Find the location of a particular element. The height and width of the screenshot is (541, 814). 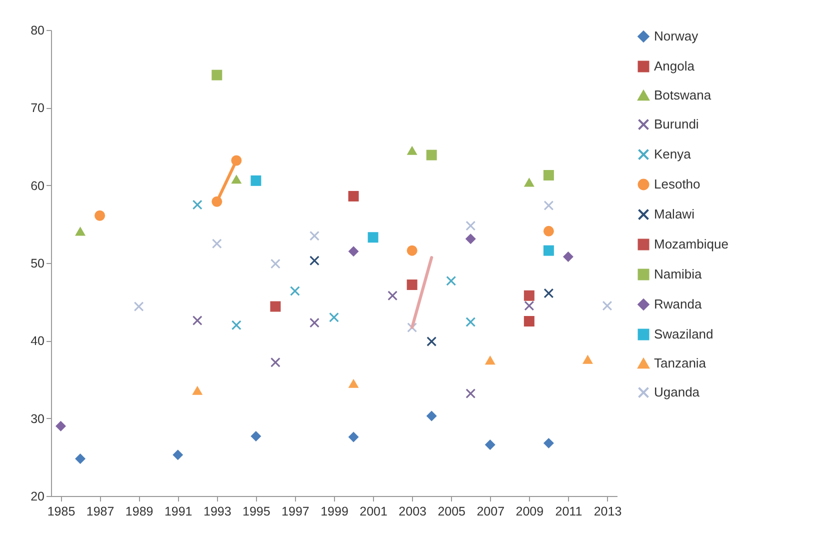

legend-label: Rwanda is located at coordinates (678, 304).